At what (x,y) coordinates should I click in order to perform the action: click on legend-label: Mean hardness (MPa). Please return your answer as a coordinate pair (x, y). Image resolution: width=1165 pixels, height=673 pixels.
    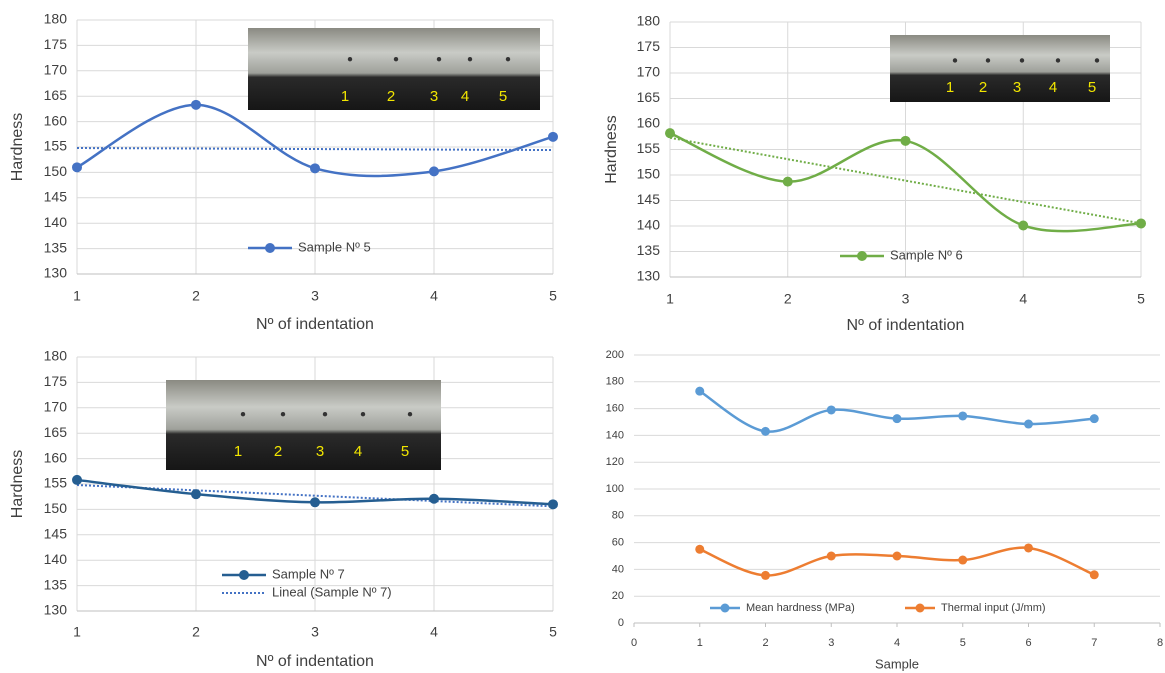
    Looking at the image, I should click on (800, 608).